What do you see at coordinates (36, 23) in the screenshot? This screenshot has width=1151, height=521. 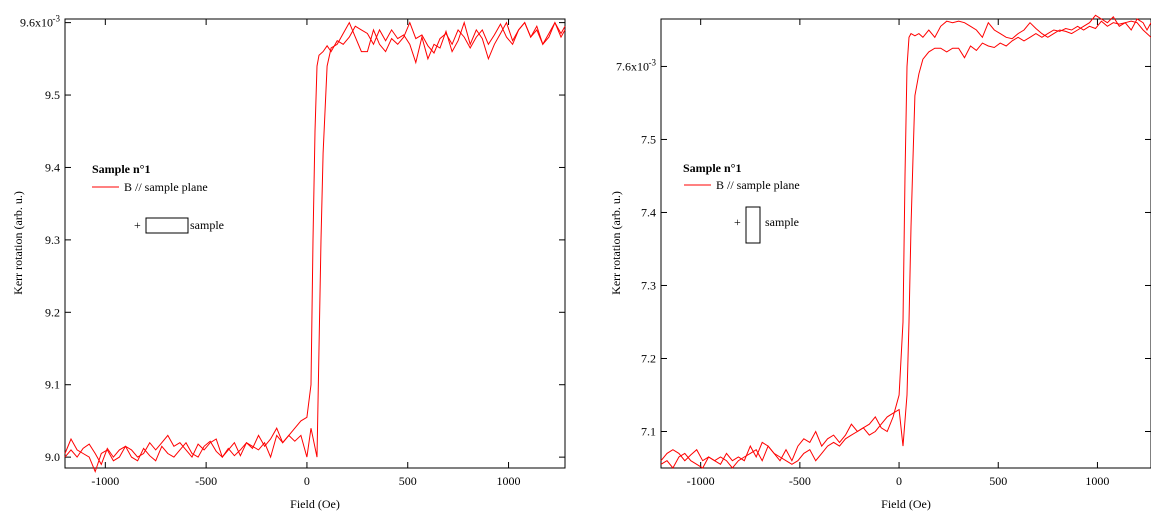 I see `y-tick-label: 9.6x10` at bounding box center [36, 23].